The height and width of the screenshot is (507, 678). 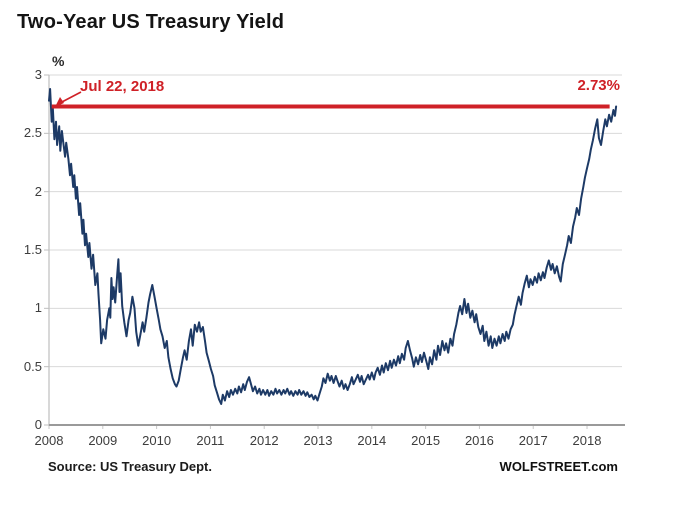 What do you see at coordinates (151, 22) in the screenshot?
I see `chart-title: Two-Year US Treasury Yield` at bounding box center [151, 22].